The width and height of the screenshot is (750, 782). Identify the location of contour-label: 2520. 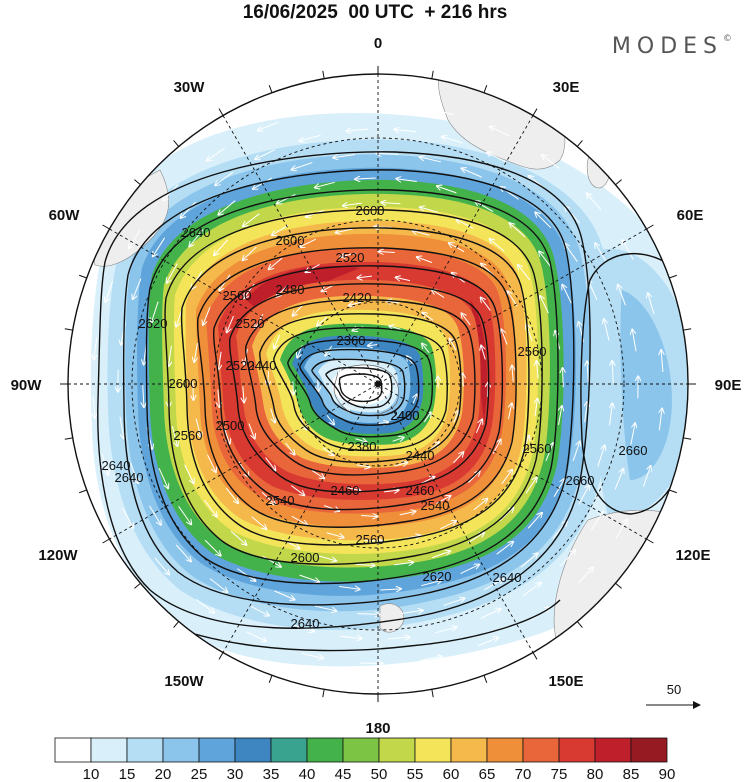
(350, 257).